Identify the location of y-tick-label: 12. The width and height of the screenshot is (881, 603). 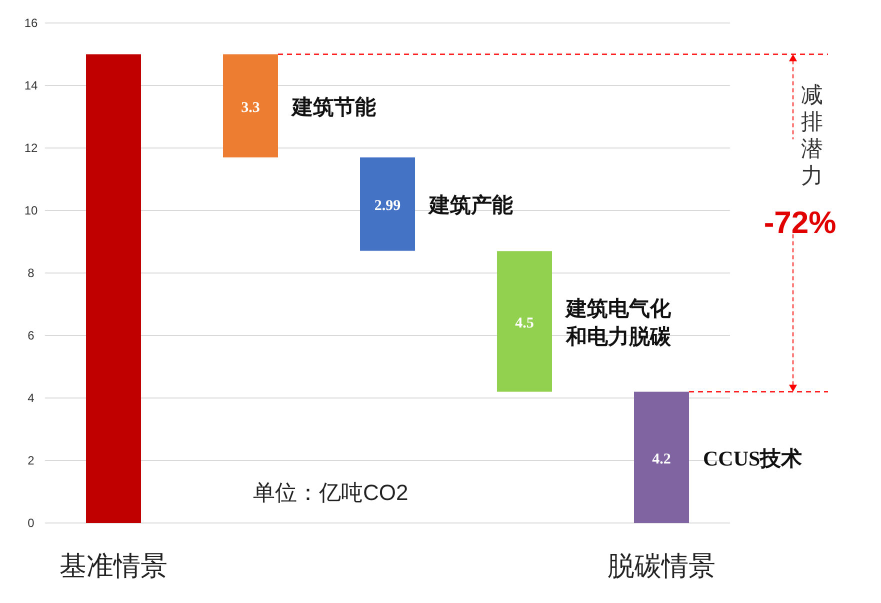
(31, 148).